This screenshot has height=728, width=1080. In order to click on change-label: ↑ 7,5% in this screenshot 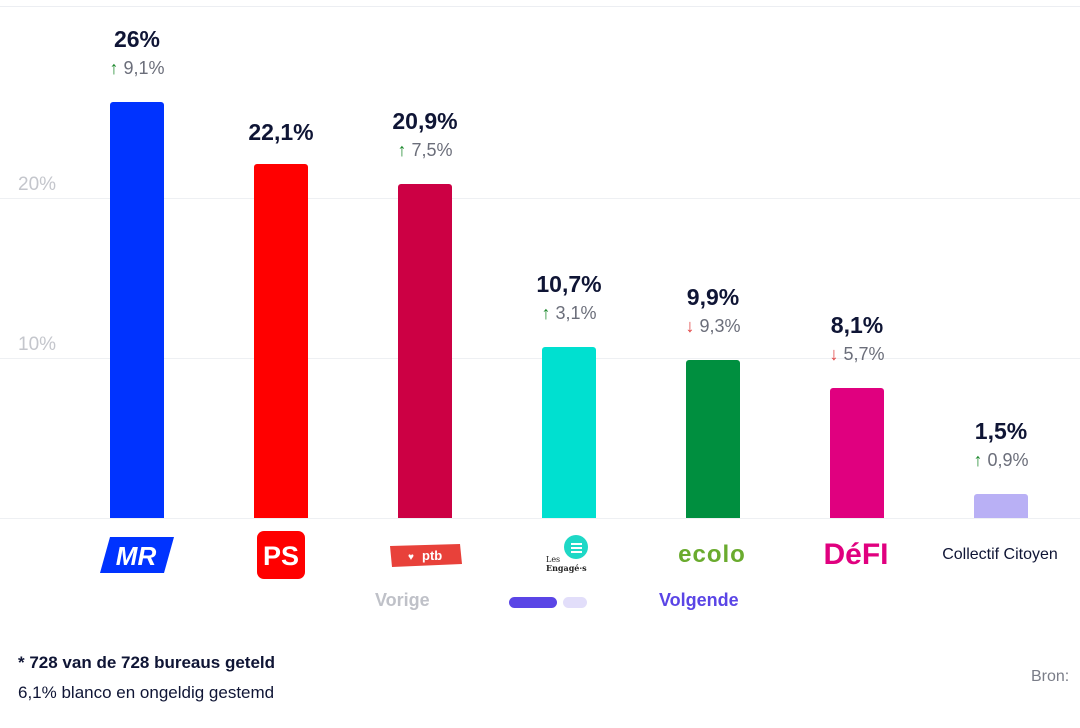, I will do `click(425, 150)`.